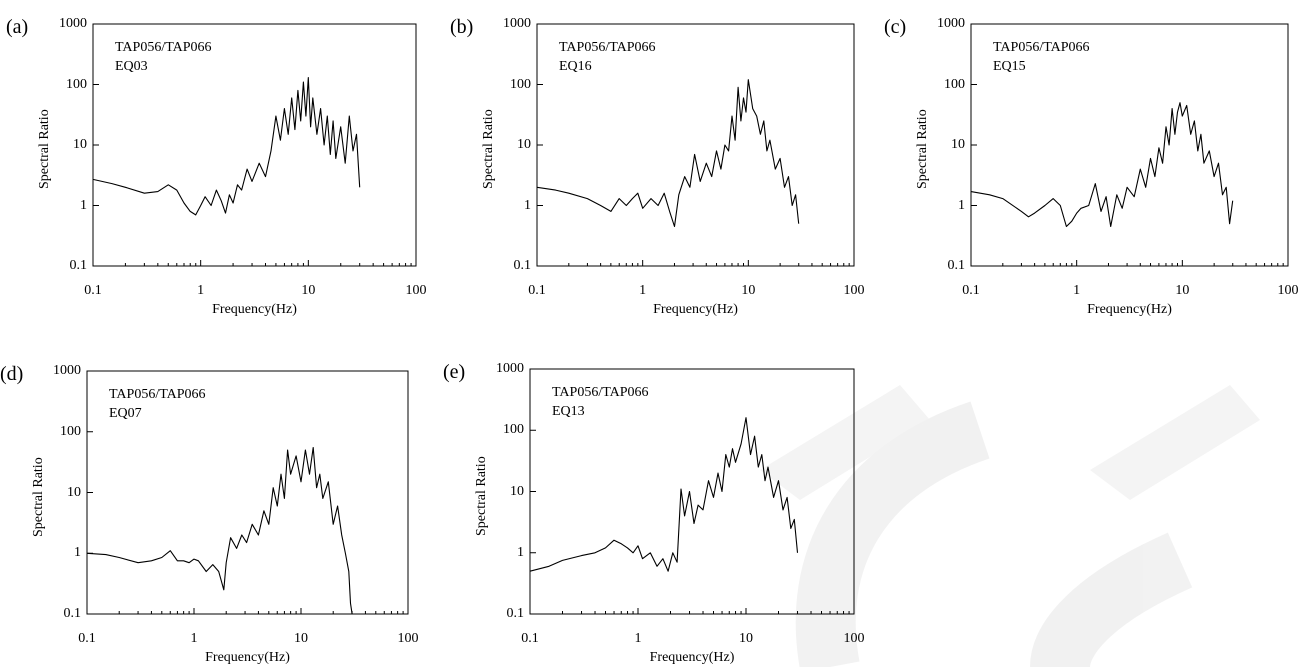 Image resolution: width=1310 pixels, height=667 pixels. Describe the element at coordinates (575, 66) in the screenshot. I see `event-label: EQ16` at that location.